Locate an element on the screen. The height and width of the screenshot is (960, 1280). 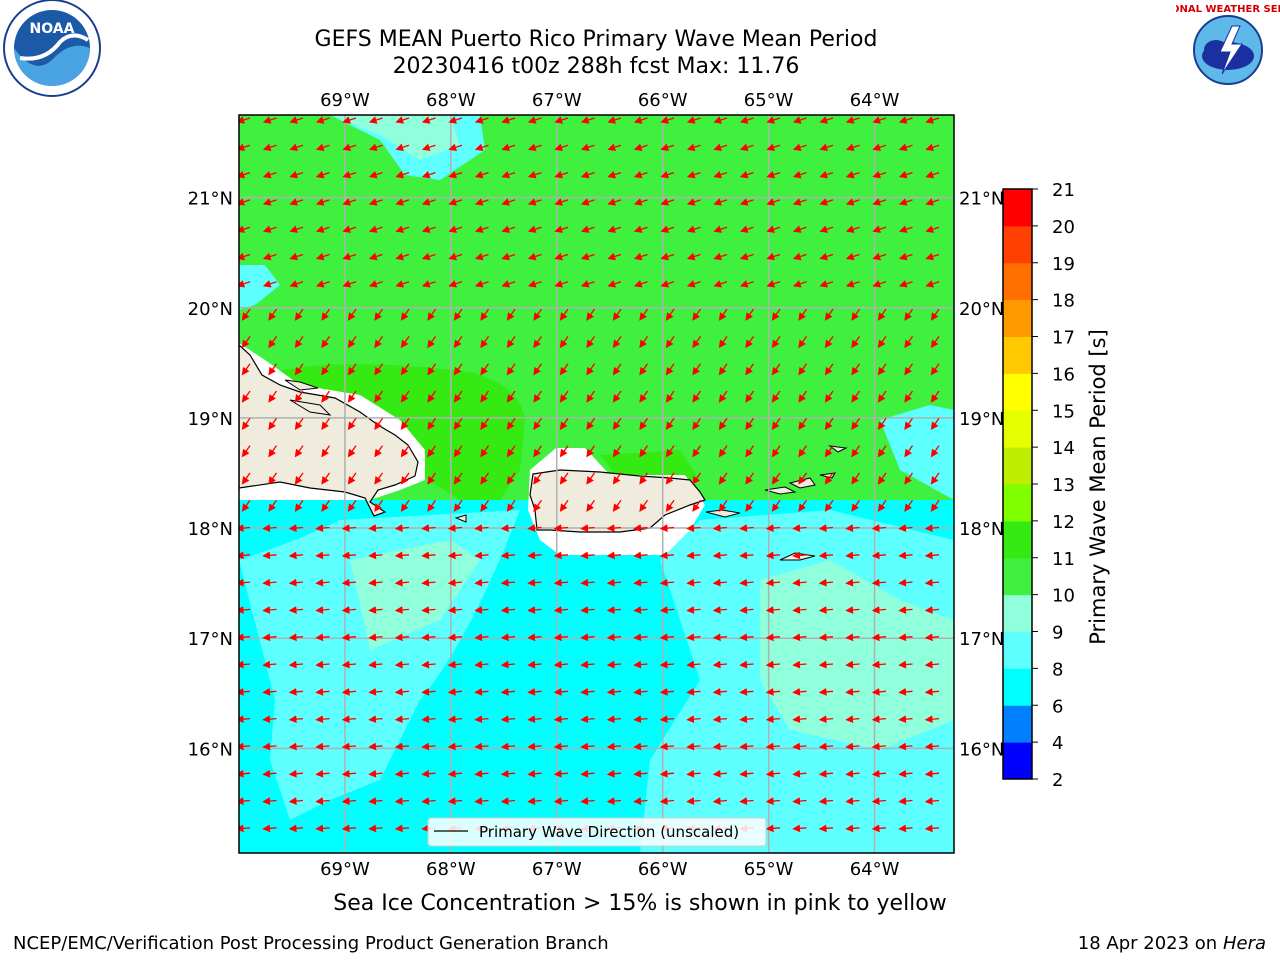
longitude-labels-bottom: 69°W 68°W 67°W 66°W 65°W 64°W is located at coordinates (610, 869).